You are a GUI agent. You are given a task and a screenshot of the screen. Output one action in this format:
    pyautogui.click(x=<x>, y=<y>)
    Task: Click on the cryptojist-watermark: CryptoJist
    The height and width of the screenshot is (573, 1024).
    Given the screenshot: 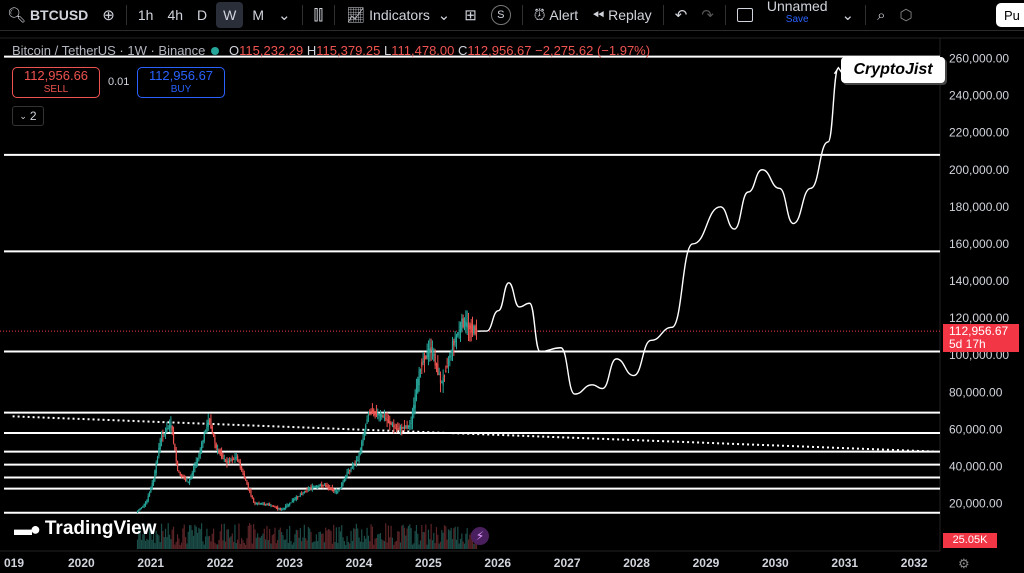 What is the action you would take?
    pyautogui.click(x=893, y=70)
    